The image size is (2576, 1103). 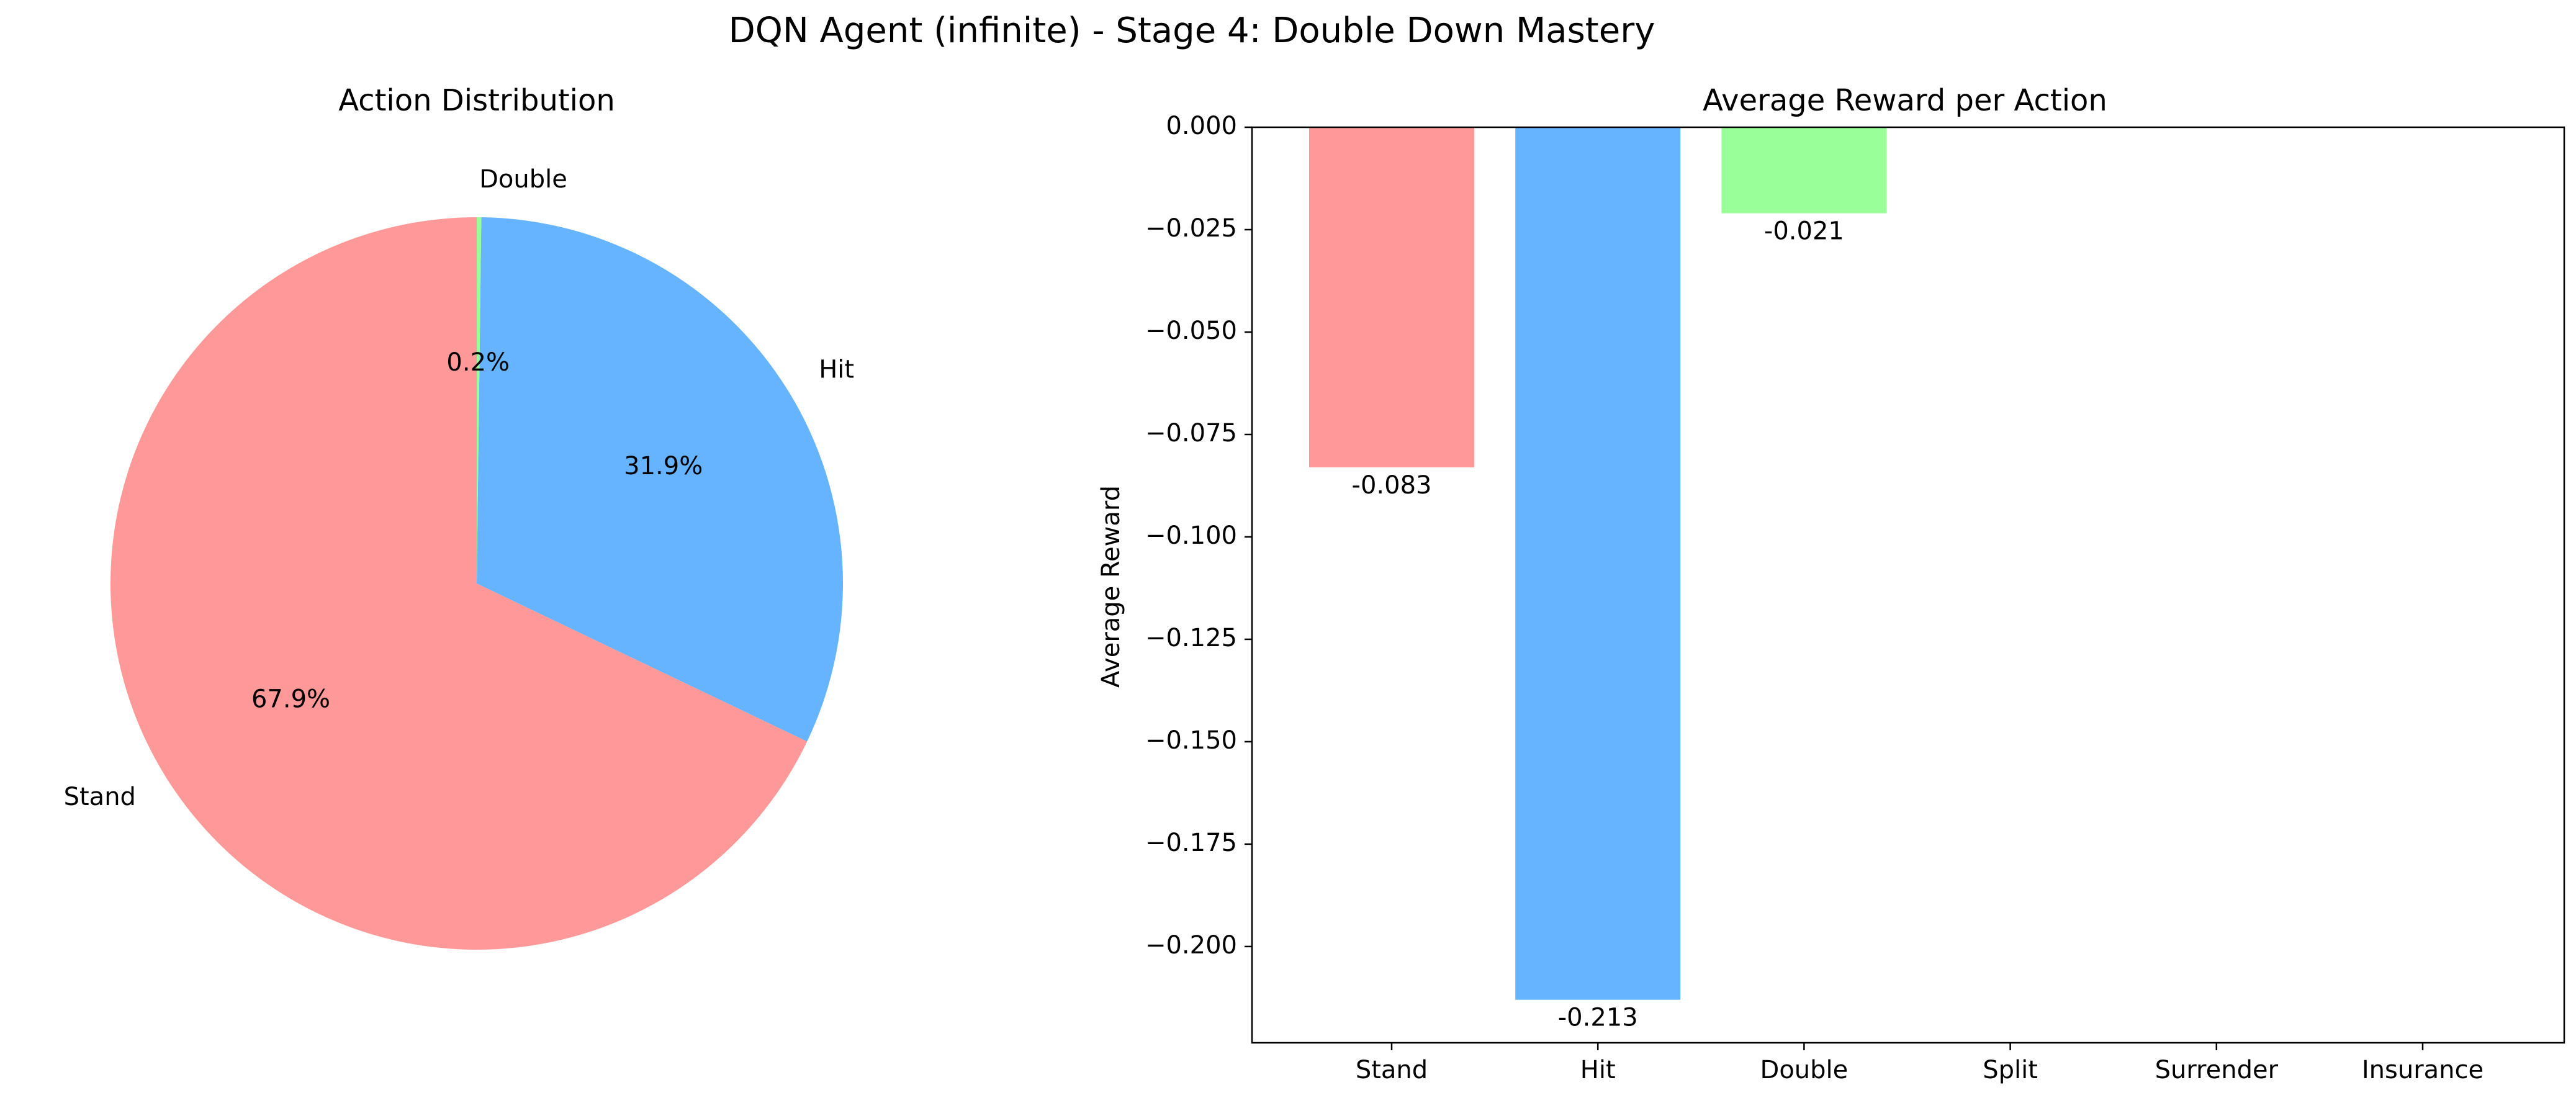 What do you see at coordinates (479, 400) in the screenshot?
I see `pie-slice-double` at bounding box center [479, 400].